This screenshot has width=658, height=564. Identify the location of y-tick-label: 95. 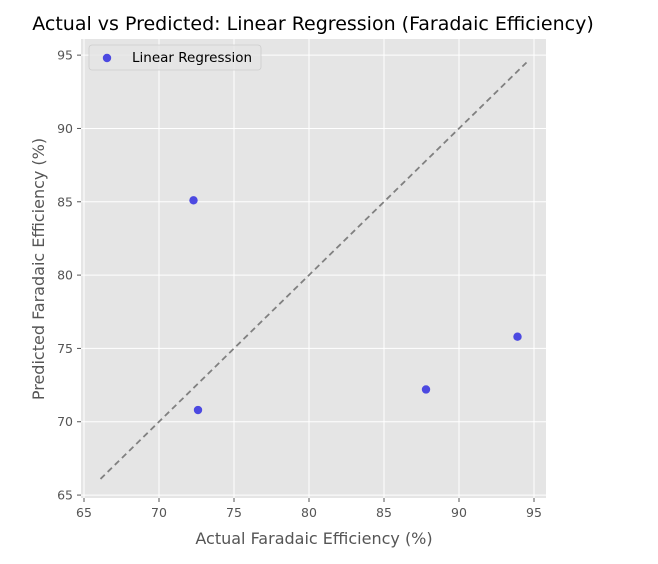
(65, 55).